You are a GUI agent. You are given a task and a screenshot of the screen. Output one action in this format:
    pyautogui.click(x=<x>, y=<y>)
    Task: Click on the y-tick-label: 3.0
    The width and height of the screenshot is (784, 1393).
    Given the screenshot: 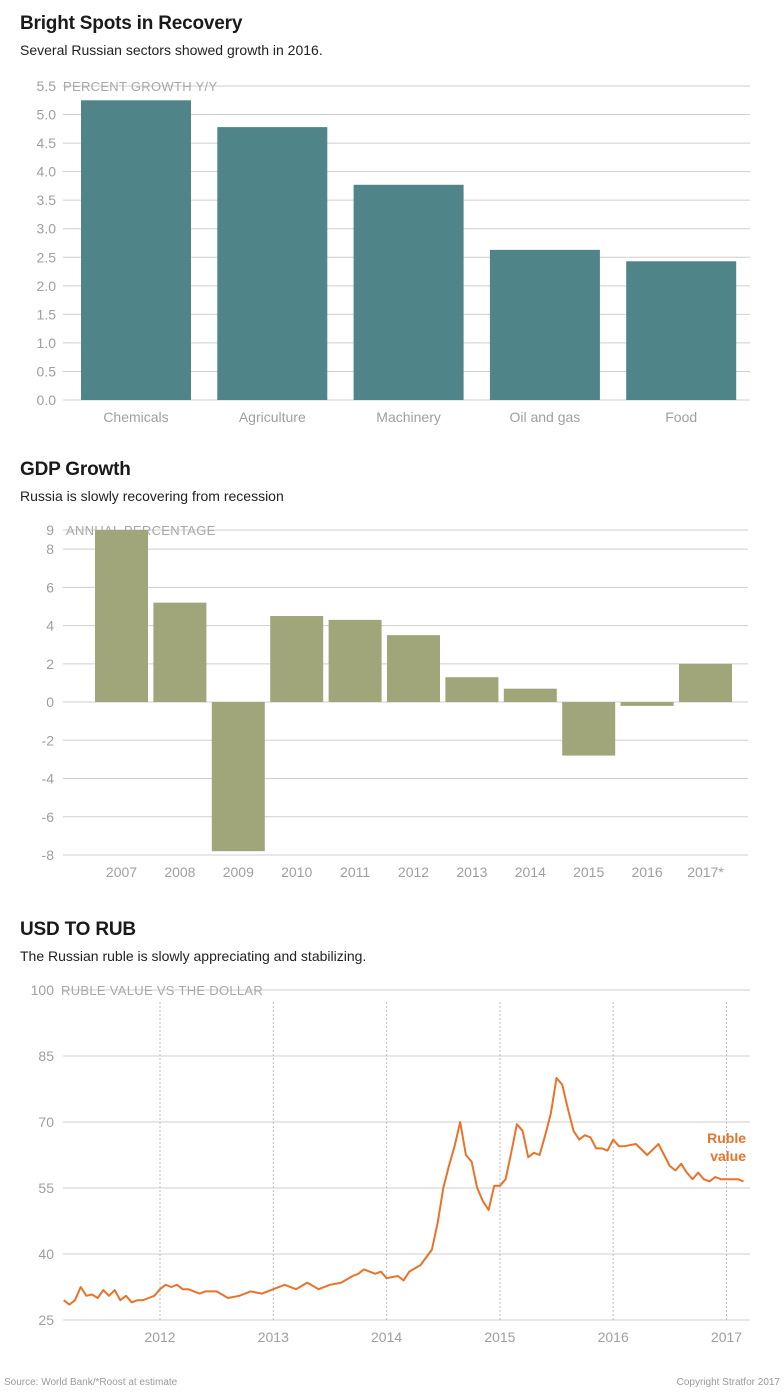 What is the action you would take?
    pyautogui.click(x=47, y=229)
    